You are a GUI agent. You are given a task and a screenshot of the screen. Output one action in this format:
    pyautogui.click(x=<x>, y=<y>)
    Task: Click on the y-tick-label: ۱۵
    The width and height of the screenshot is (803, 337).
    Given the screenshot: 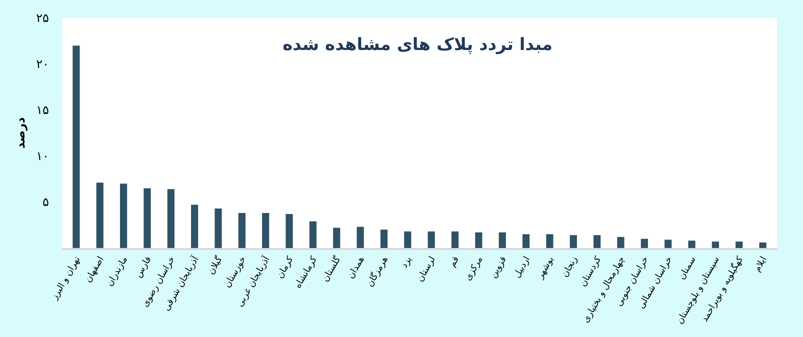 What is the action you would take?
    pyautogui.click(x=42, y=110)
    